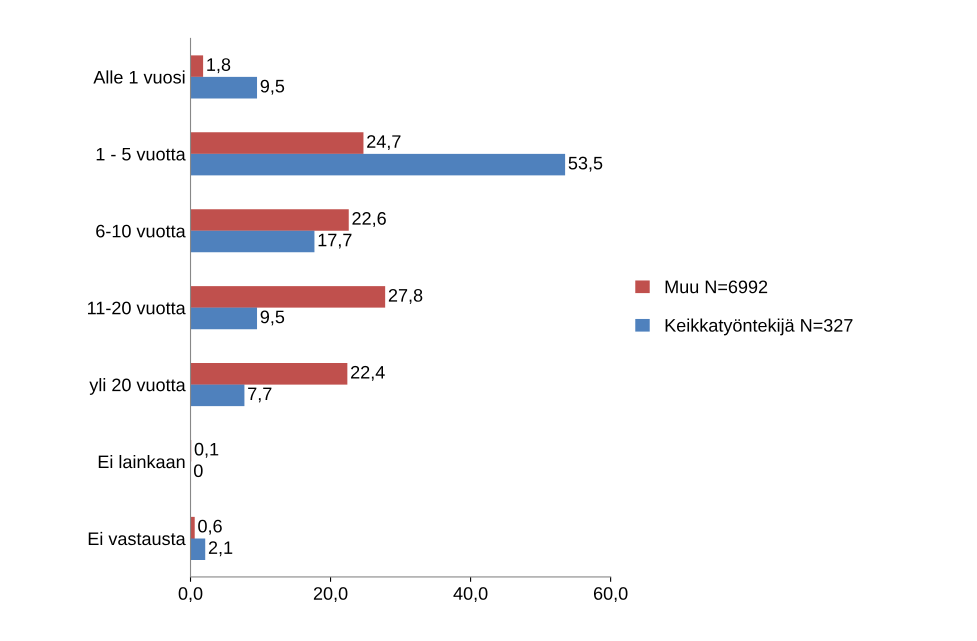 The image size is (977, 641). I want to click on data-label: 27,8, so click(405, 296).